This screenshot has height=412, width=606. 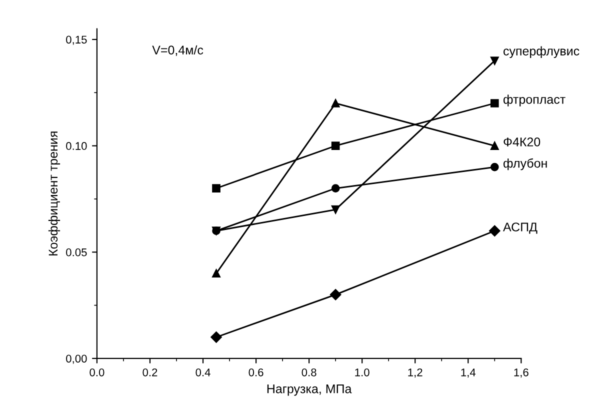 I want to click on series-label: Ф4К20, so click(x=522, y=142).